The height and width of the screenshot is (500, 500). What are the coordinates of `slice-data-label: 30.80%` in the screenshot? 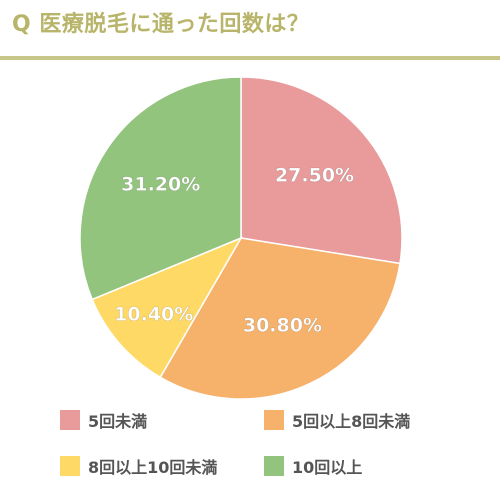 It's located at (282, 325).